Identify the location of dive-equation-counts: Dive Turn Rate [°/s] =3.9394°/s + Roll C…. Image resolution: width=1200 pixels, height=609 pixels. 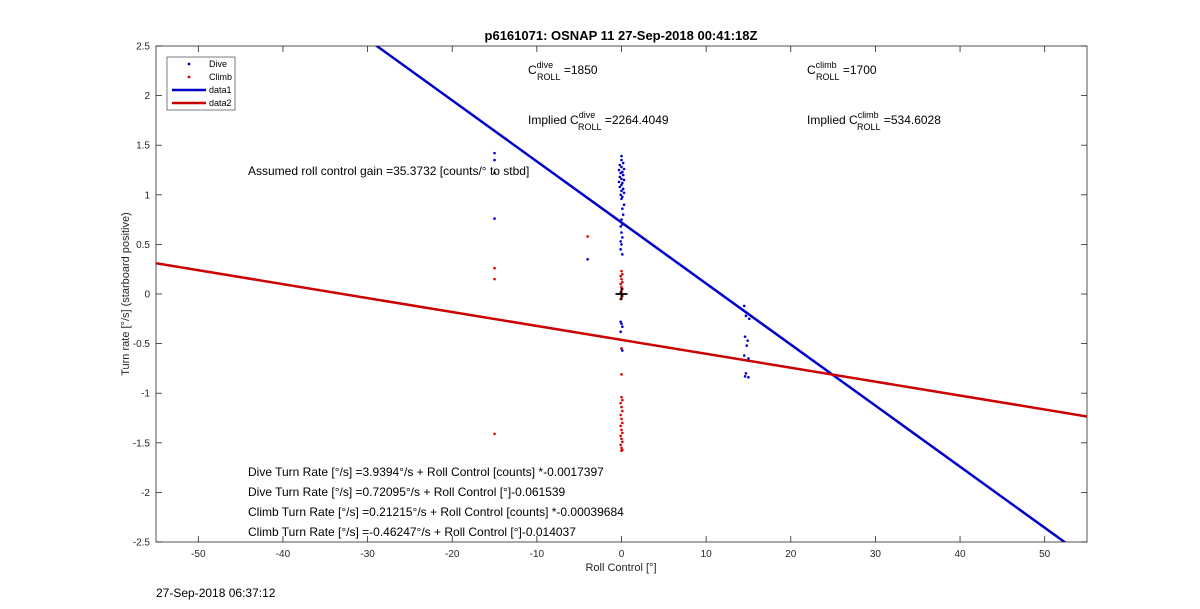
(426, 472).